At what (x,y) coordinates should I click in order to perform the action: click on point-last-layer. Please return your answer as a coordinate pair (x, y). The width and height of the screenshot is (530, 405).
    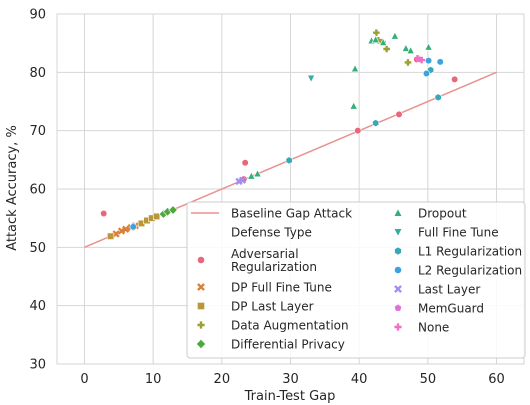
    Looking at the image, I should click on (242, 180).